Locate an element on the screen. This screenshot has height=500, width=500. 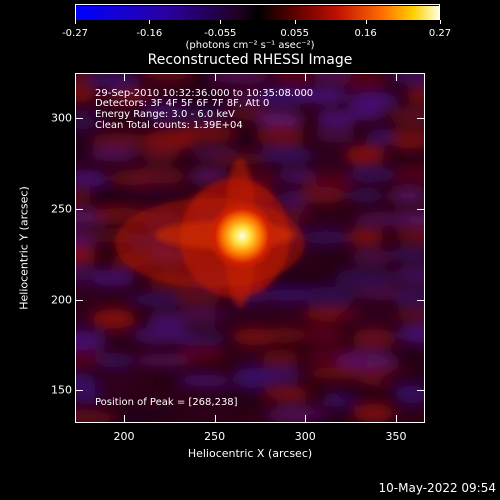
colorbar-gradient is located at coordinates (257, 13).